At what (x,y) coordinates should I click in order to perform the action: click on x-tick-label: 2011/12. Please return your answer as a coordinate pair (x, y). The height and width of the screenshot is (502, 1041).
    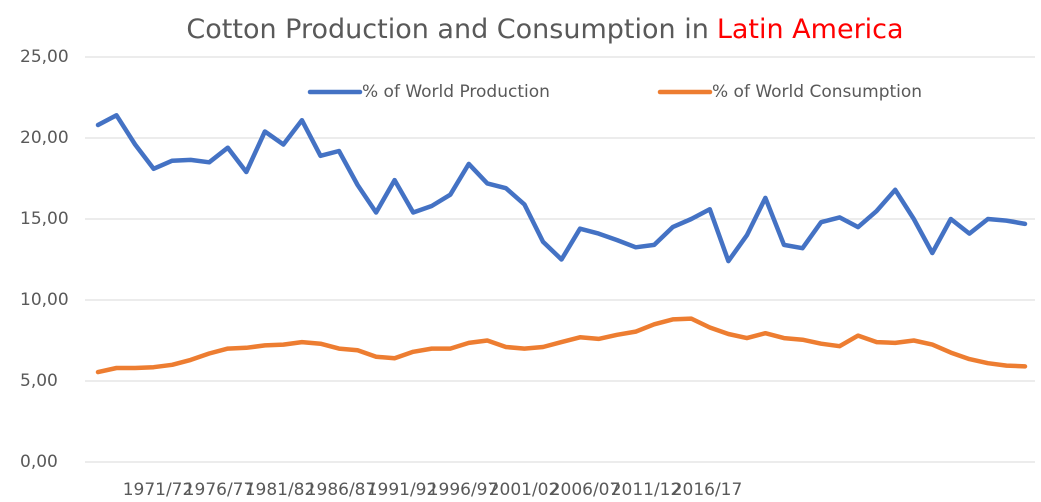
    Looking at the image, I should click on (646, 490).